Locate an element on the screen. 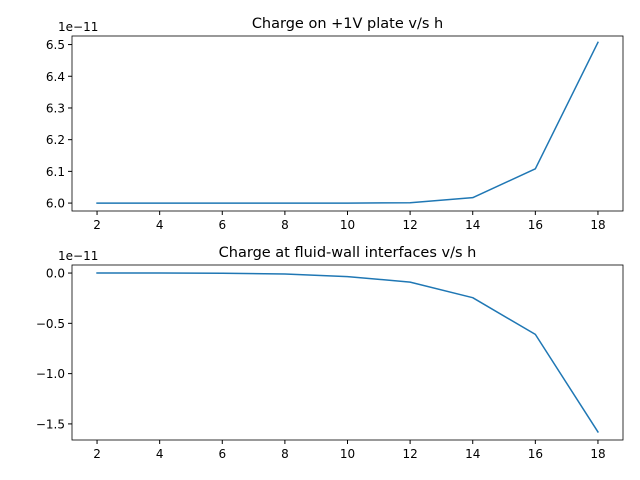 This screenshot has width=640, height=480. top-y-tick-label: 6.0 is located at coordinates (55, 204).